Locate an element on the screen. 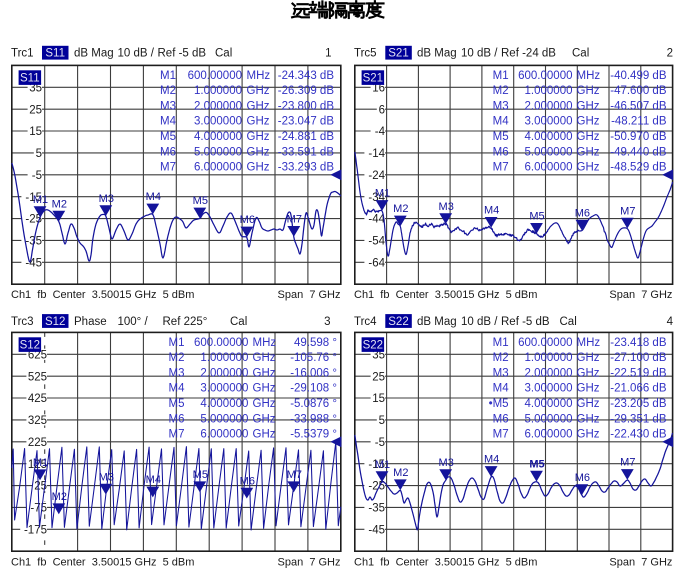  svg-text: -35 is located at coordinates (376, 509).